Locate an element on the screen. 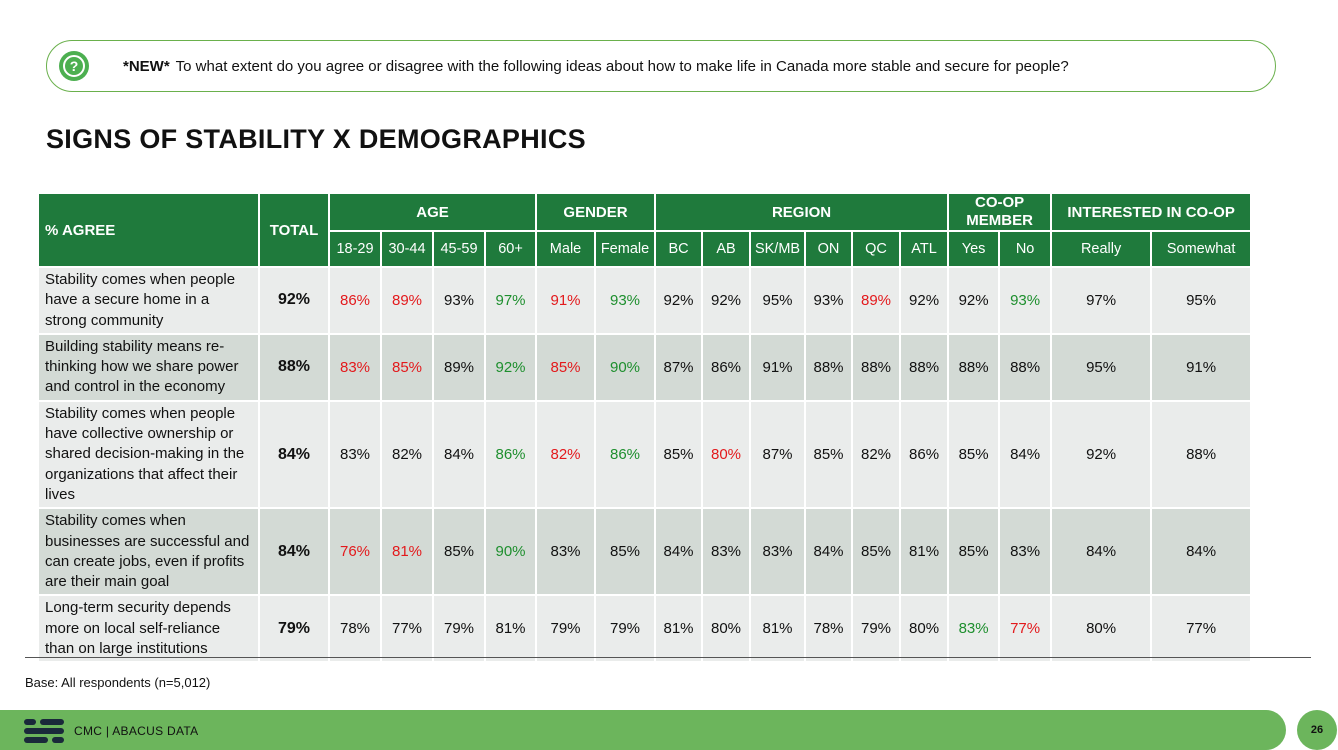 The width and height of the screenshot is (1338, 750). gender-group-header: GENDER is located at coordinates (596, 212).